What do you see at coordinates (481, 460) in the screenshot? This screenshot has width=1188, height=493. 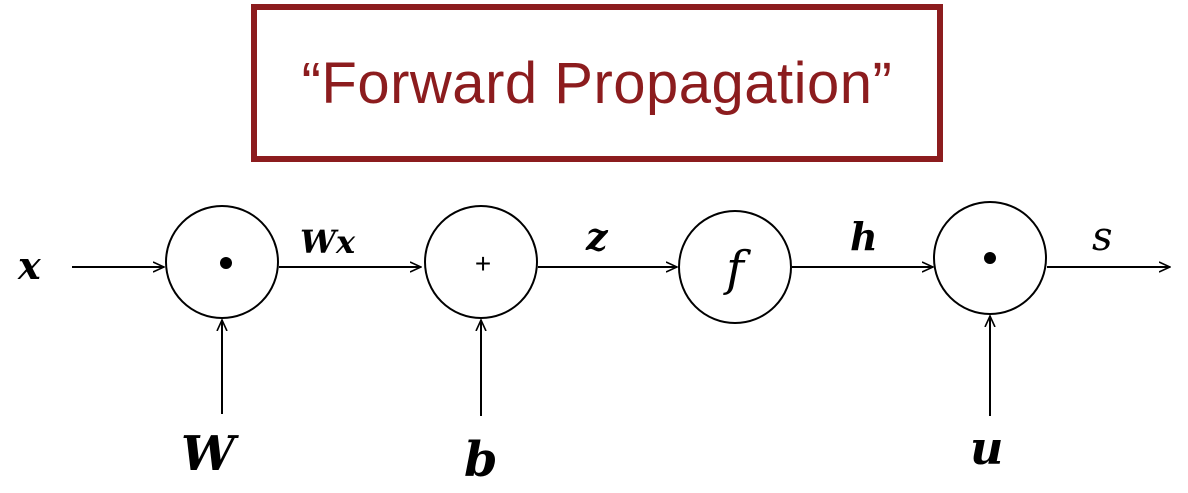 I see `label-b: b` at bounding box center [481, 460].